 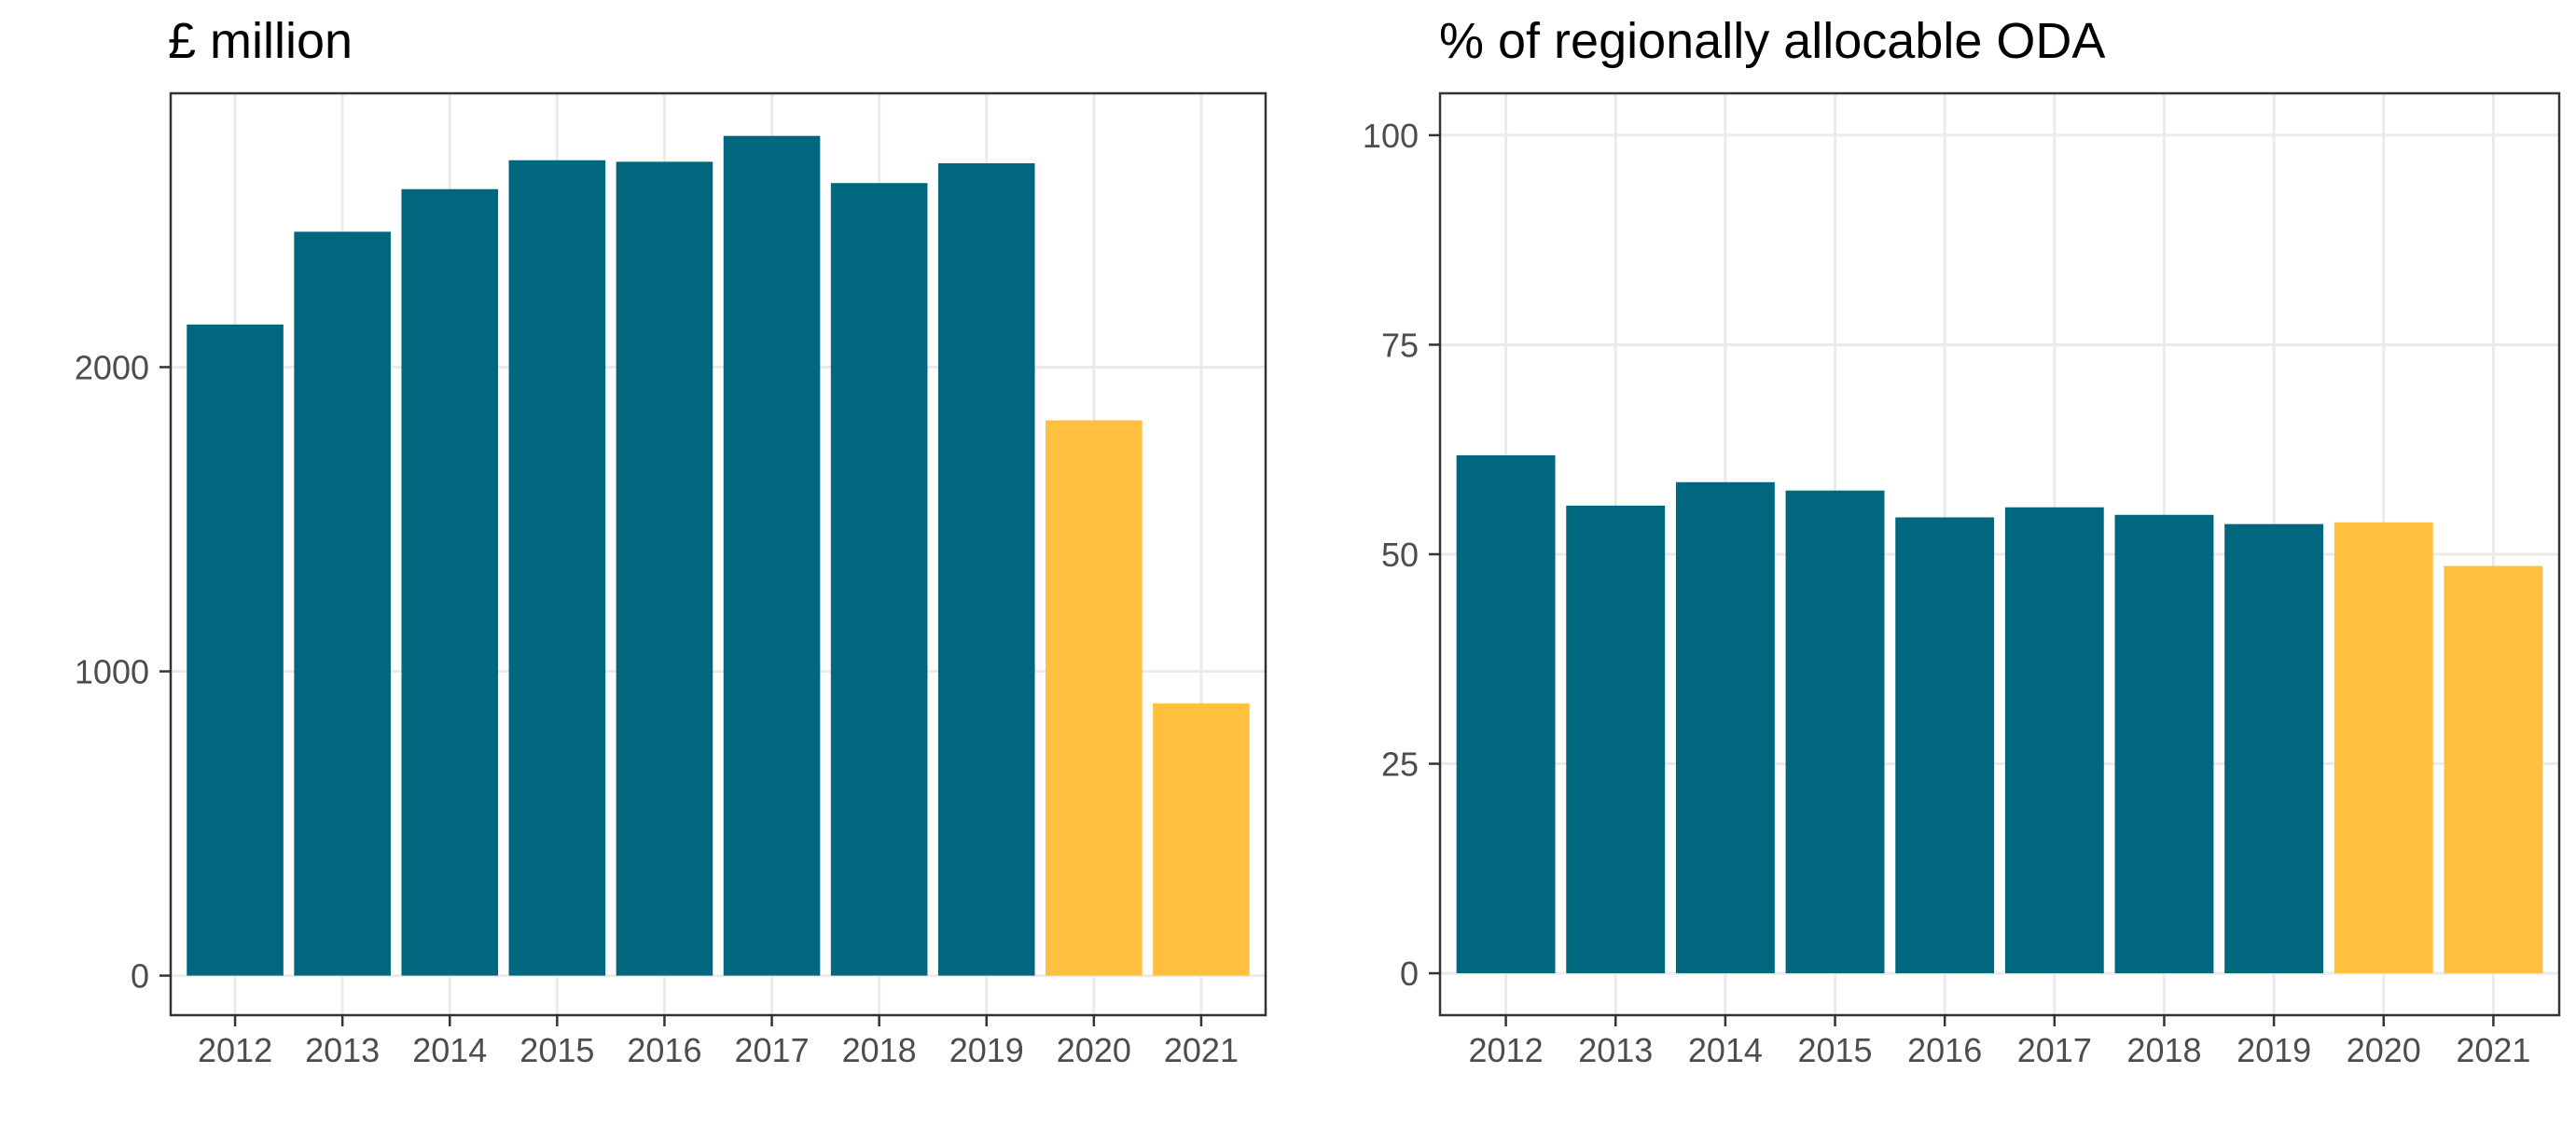 I want to click on panel-title: % of regionally allocable ODA, so click(x=1772, y=41).